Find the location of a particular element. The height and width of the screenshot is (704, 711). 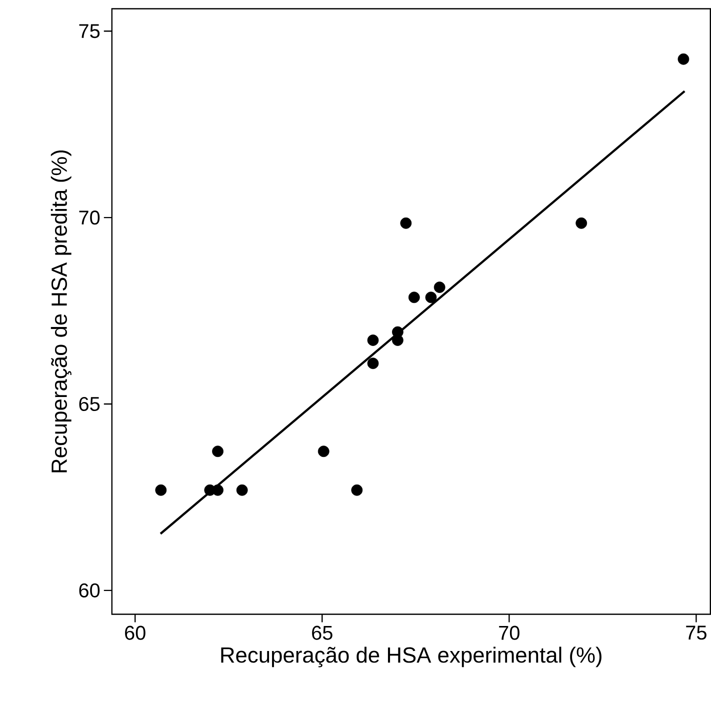

x-tick-label: 65 is located at coordinates (322, 633).